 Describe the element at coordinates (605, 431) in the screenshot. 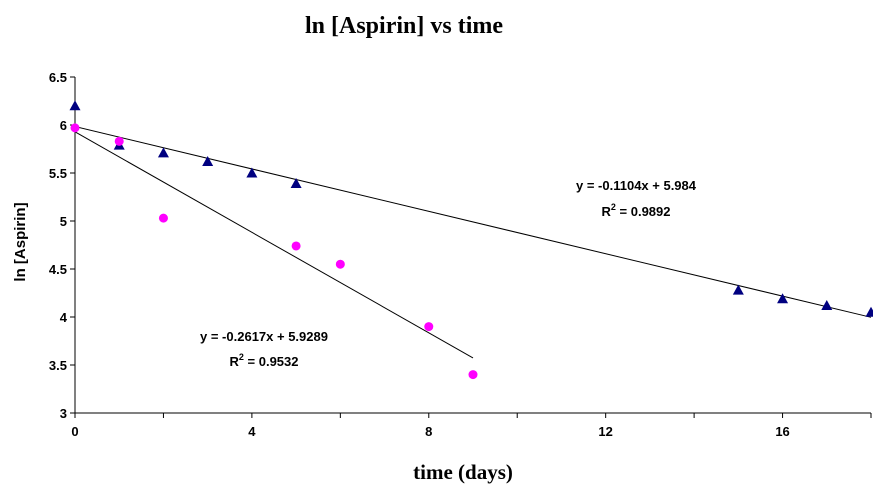

I see `x-tick-label: 12` at that location.